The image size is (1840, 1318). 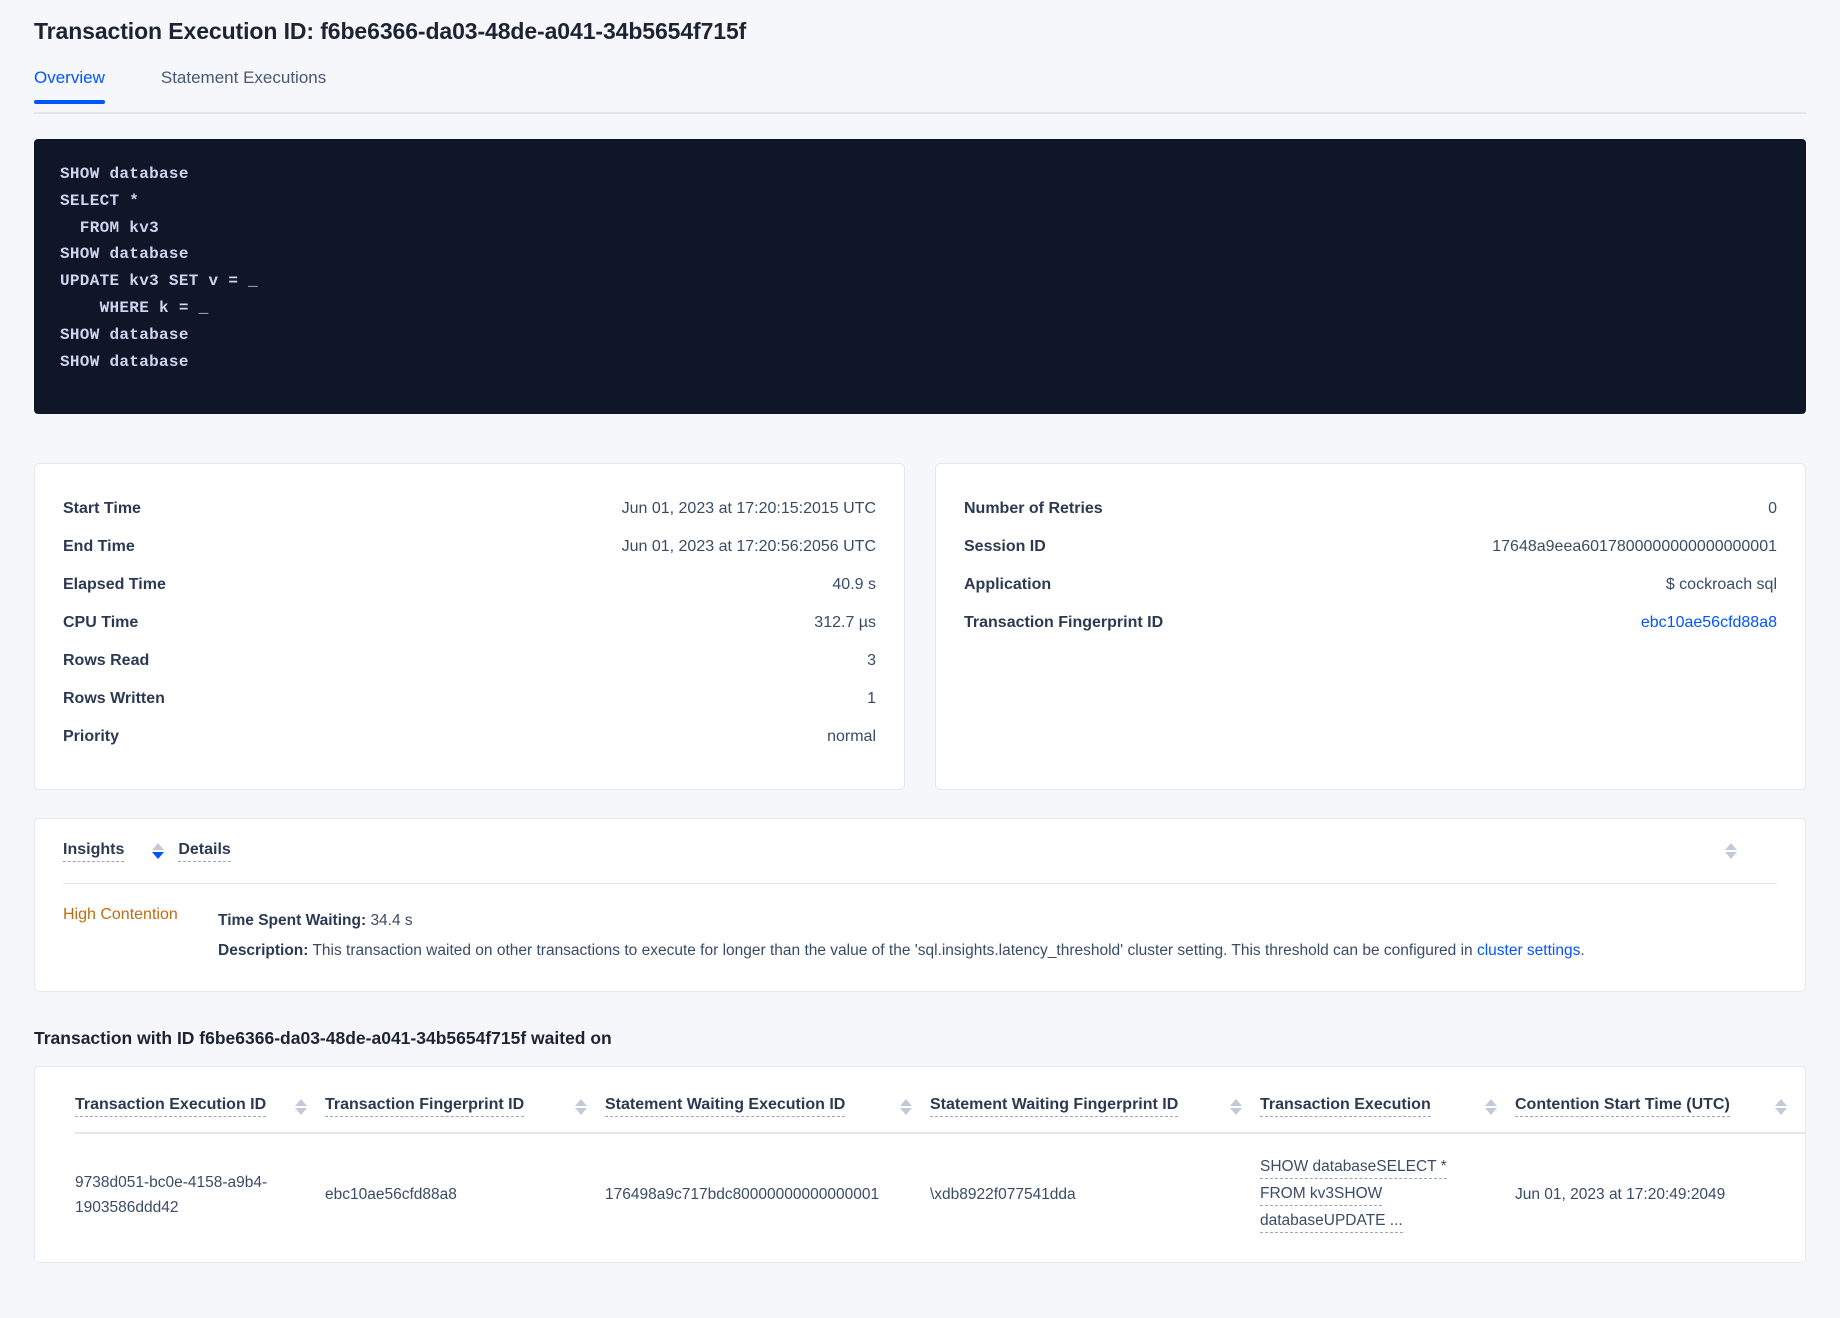 What do you see at coordinates (263, 950) in the screenshot?
I see `description-label: Description:` at bounding box center [263, 950].